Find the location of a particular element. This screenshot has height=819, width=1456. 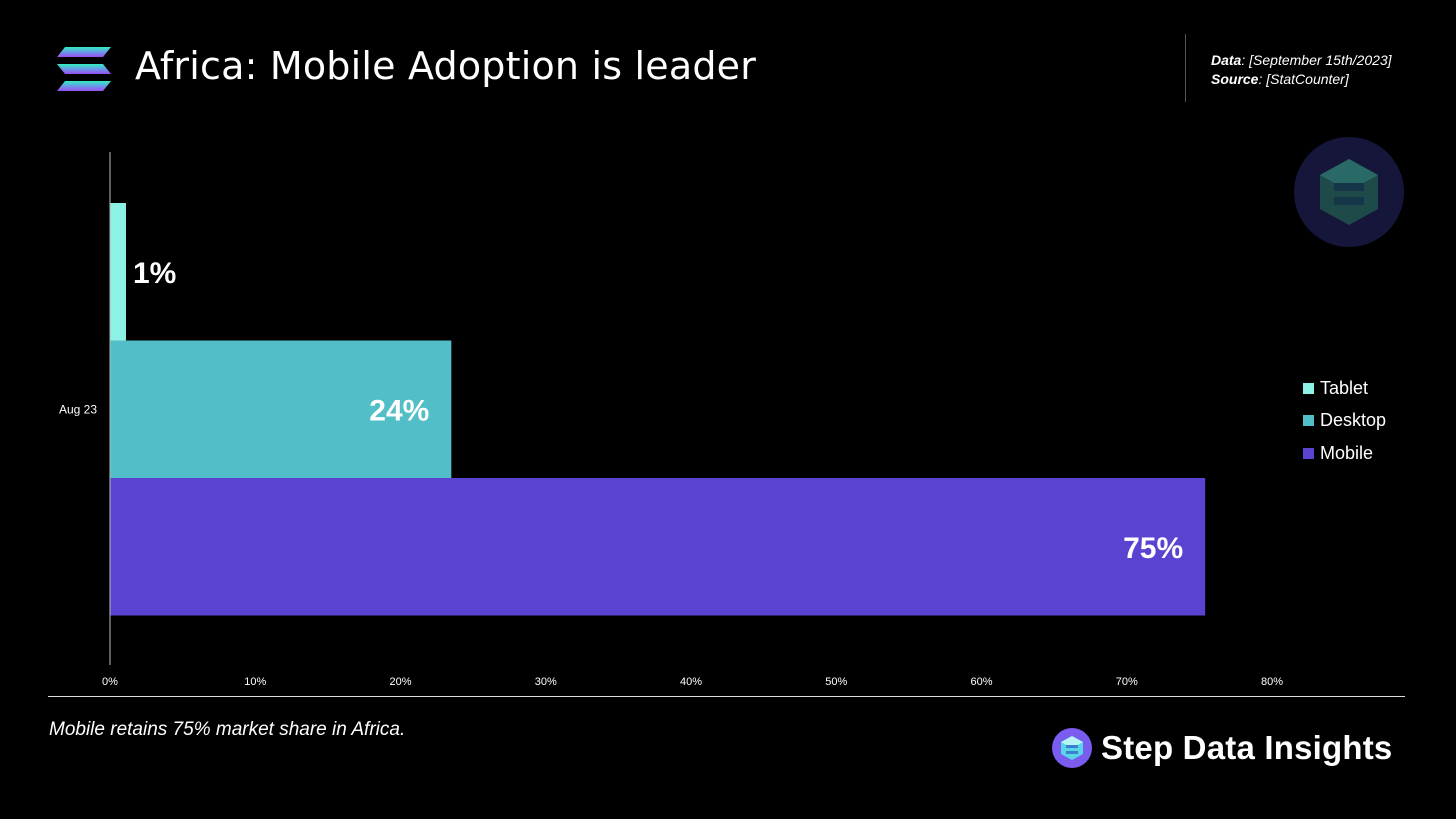

data-label: Data is located at coordinates (1226, 60).